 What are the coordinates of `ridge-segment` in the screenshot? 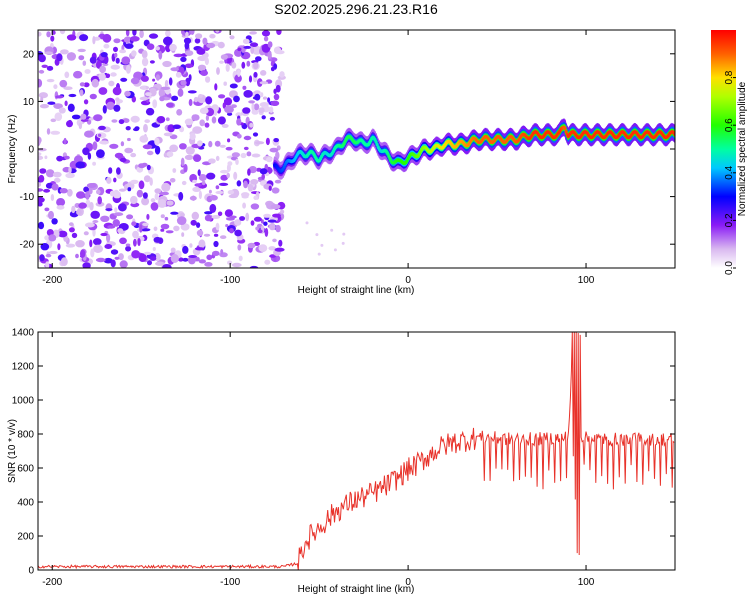 It's located at (566, 132).